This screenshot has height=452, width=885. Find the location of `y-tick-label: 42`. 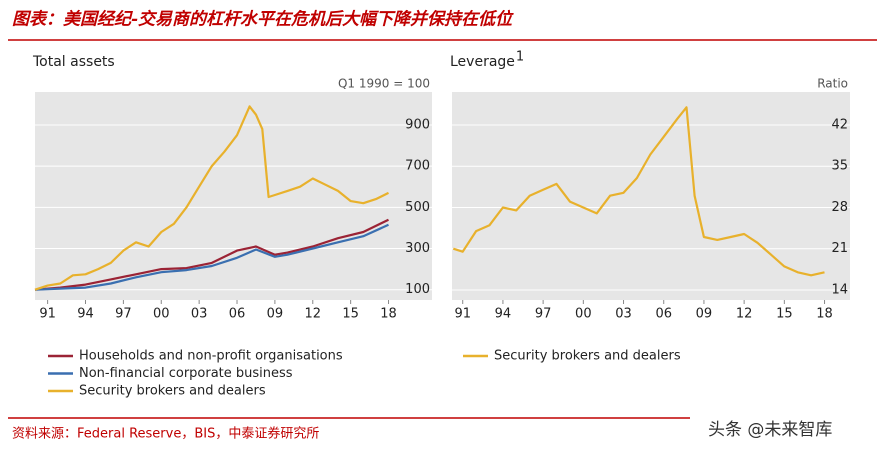

y-tick-label: 42 is located at coordinates (839, 124).